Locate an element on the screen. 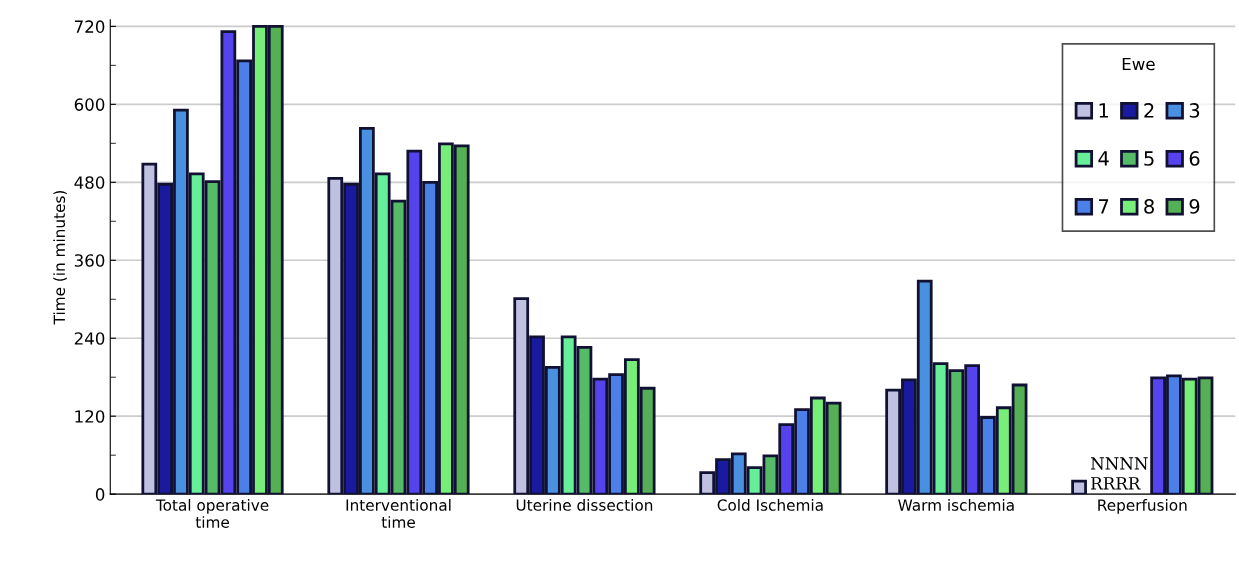 The height and width of the screenshot is (568, 1239). bar is located at coordinates (1079, 487).